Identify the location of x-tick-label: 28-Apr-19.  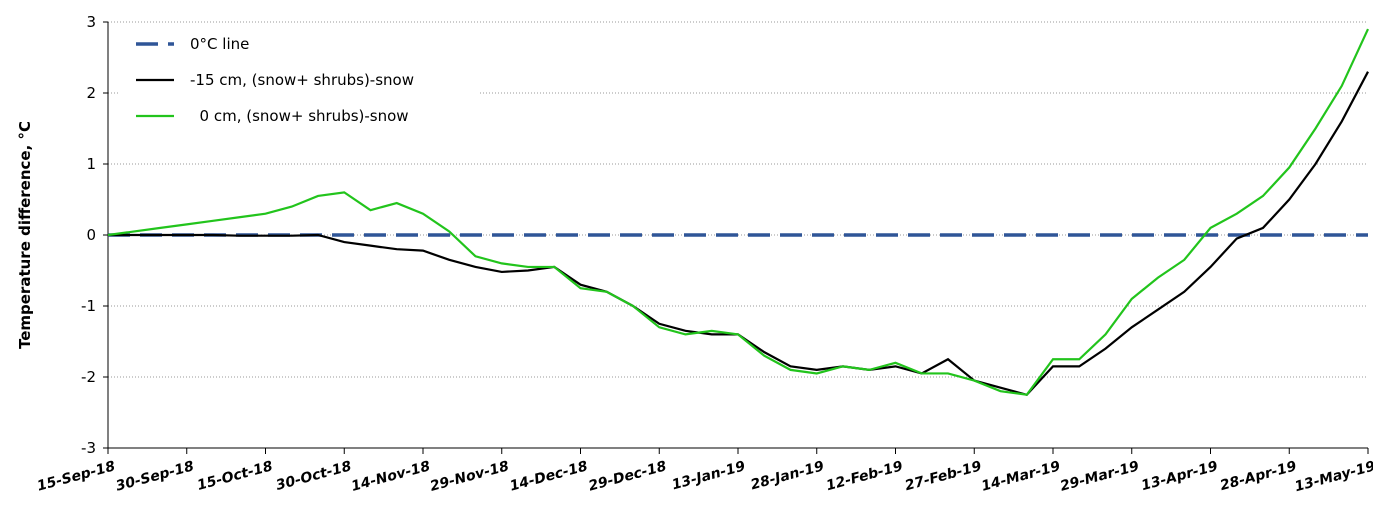
(1258, 476).